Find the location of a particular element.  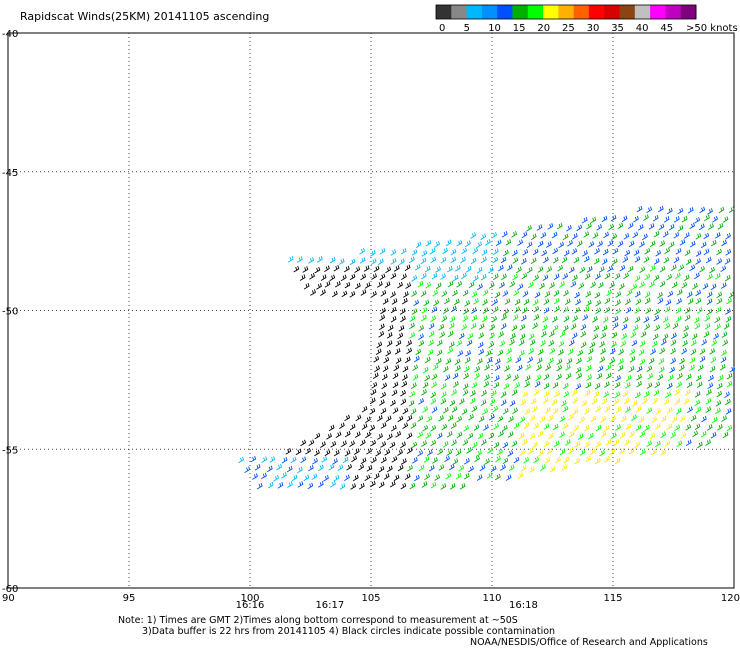

legend-frame is located at coordinates (566, 12).